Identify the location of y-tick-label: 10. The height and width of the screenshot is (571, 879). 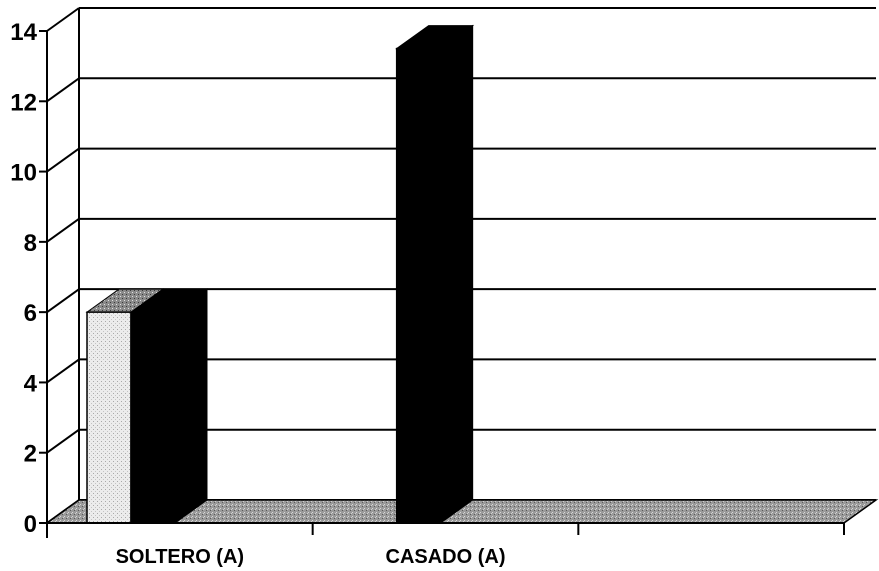
(23, 173).